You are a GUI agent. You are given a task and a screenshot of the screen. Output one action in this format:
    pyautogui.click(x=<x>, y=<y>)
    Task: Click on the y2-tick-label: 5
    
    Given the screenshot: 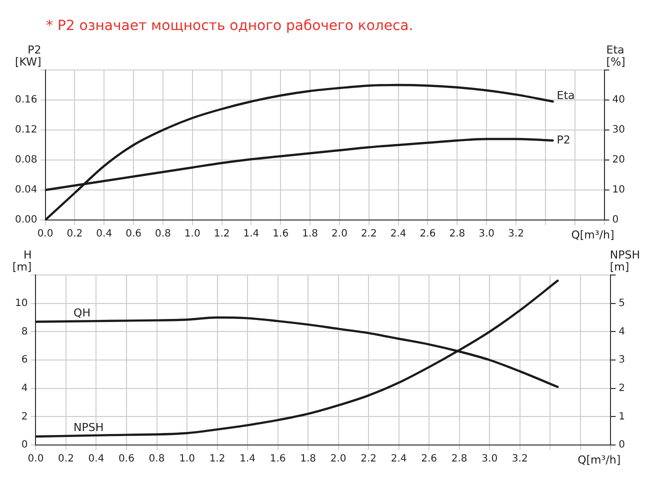 What is the action you would take?
    pyautogui.click(x=622, y=303)
    